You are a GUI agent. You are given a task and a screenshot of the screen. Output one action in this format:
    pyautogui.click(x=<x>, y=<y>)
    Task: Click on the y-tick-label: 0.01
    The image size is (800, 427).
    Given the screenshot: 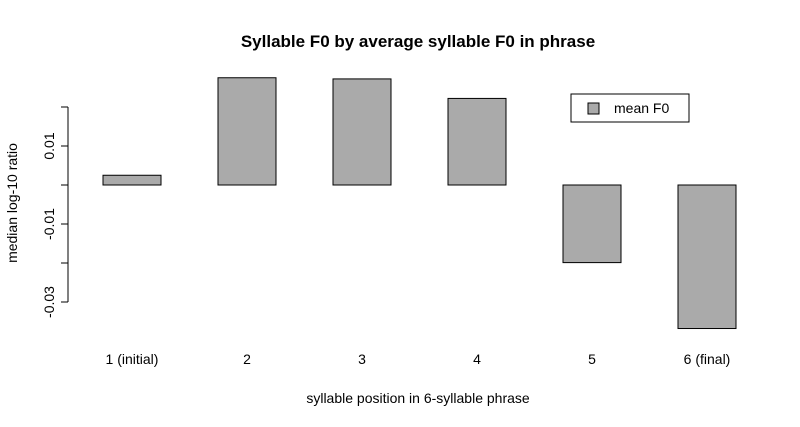 What is the action you would take?
    pyautogui.click(x=49, y=145)
    